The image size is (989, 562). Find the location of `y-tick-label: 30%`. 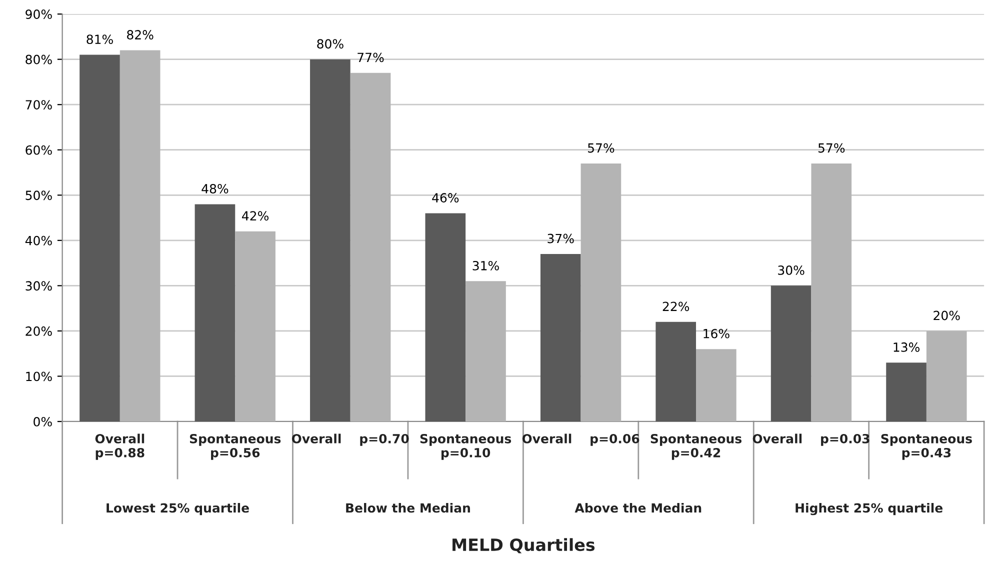

y-tick-label: 30% is located at coordinates (39, 286).